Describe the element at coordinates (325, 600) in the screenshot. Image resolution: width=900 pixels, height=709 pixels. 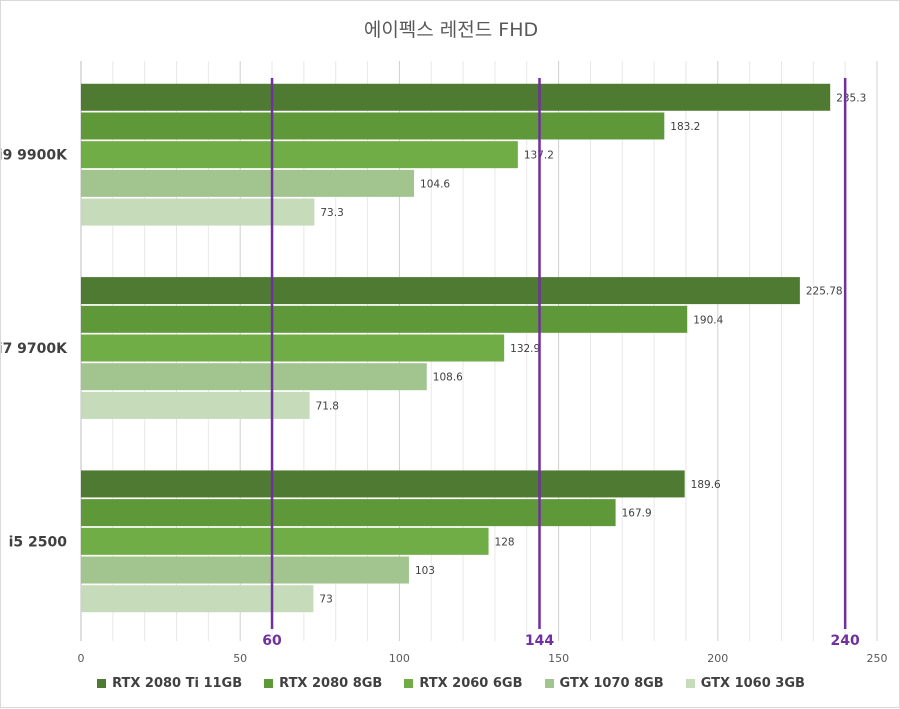
I see `data-label: 73` at that location.